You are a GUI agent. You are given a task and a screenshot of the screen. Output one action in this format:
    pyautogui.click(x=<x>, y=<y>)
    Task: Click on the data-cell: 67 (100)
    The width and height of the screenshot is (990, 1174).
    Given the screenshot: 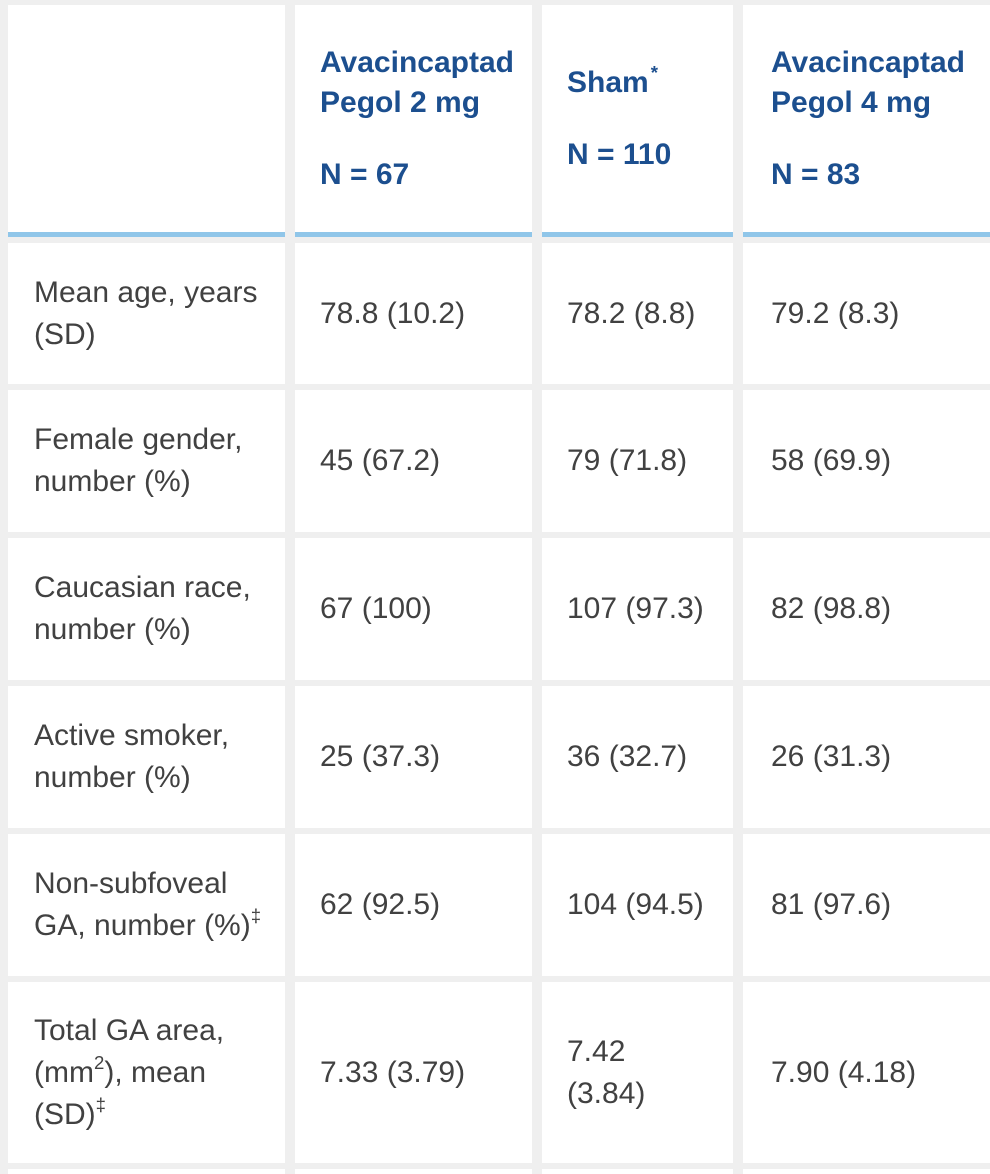 What is the action you would take?
    pyautogui.click(x=413, y=609)
    